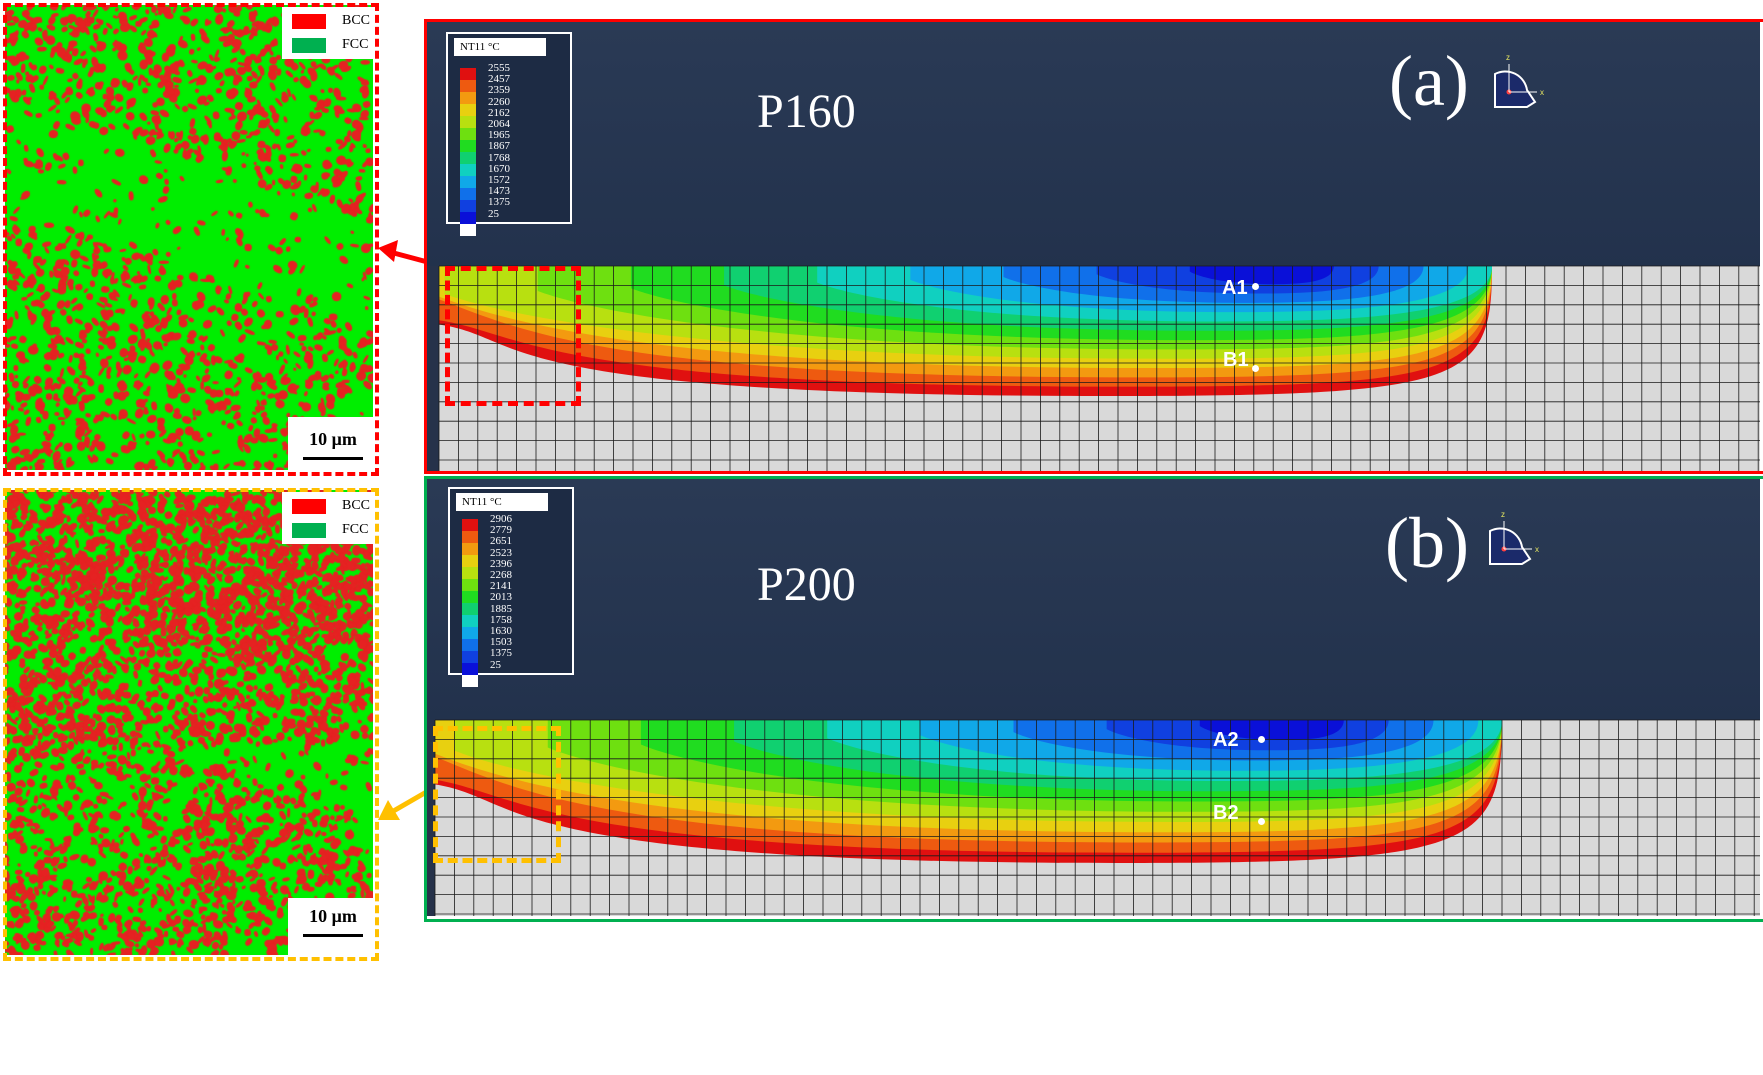 This screenshot has width=1763, height=1075. What do you see at coordinates (1503, 514) in the screenshot?
I see `axis-z-label-b: z` at bounding box center [1503, 514].